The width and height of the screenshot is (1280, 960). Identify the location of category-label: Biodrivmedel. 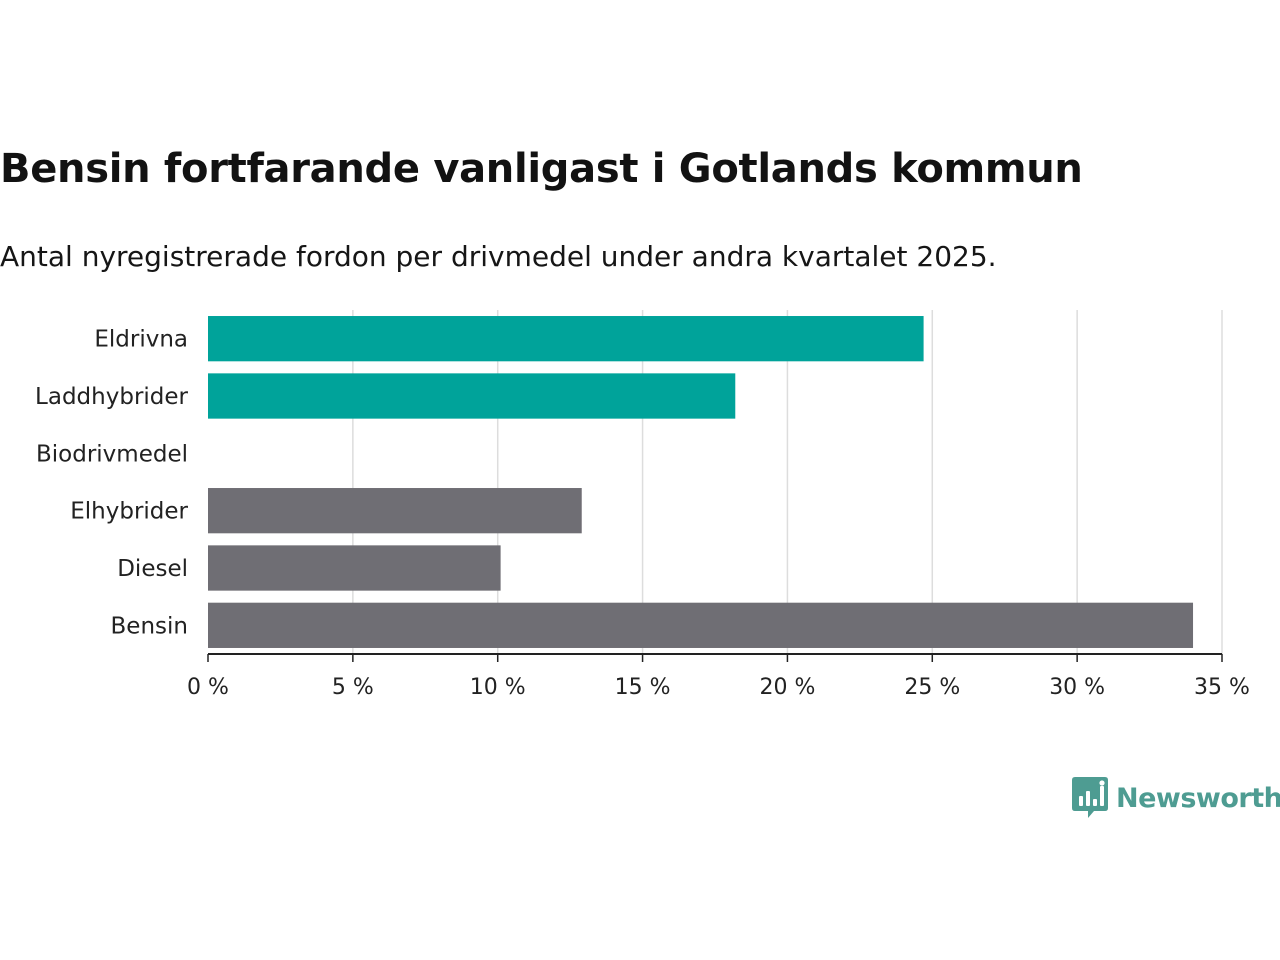
(112, 454).